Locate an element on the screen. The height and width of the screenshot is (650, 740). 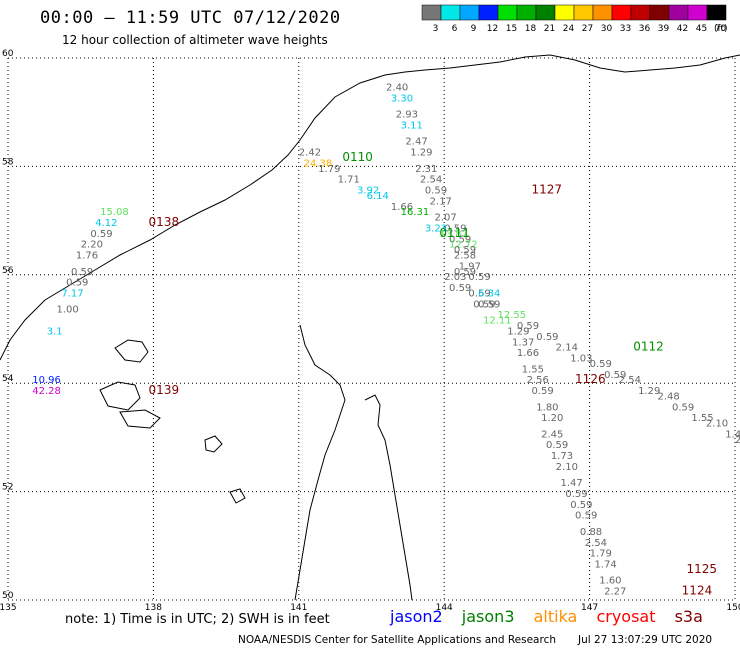
wave-observation: 2.42 is located at coordinates (310, 153).